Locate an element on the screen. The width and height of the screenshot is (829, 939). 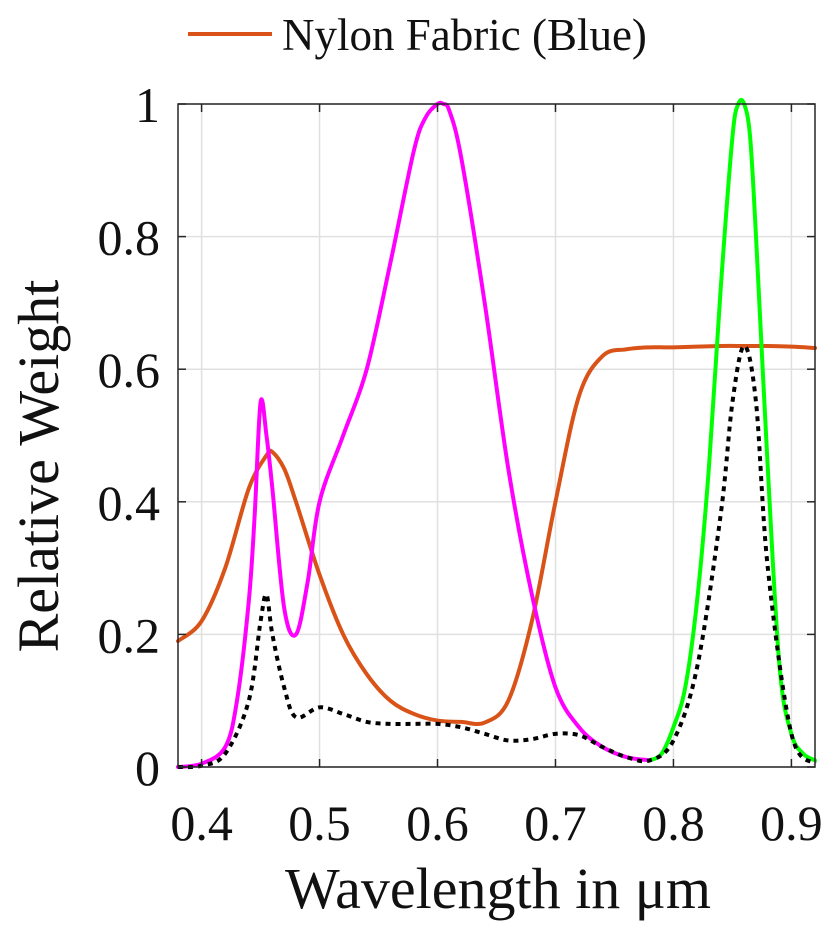
x-tick-label: 0.4 is located at coordinates (201, 823).